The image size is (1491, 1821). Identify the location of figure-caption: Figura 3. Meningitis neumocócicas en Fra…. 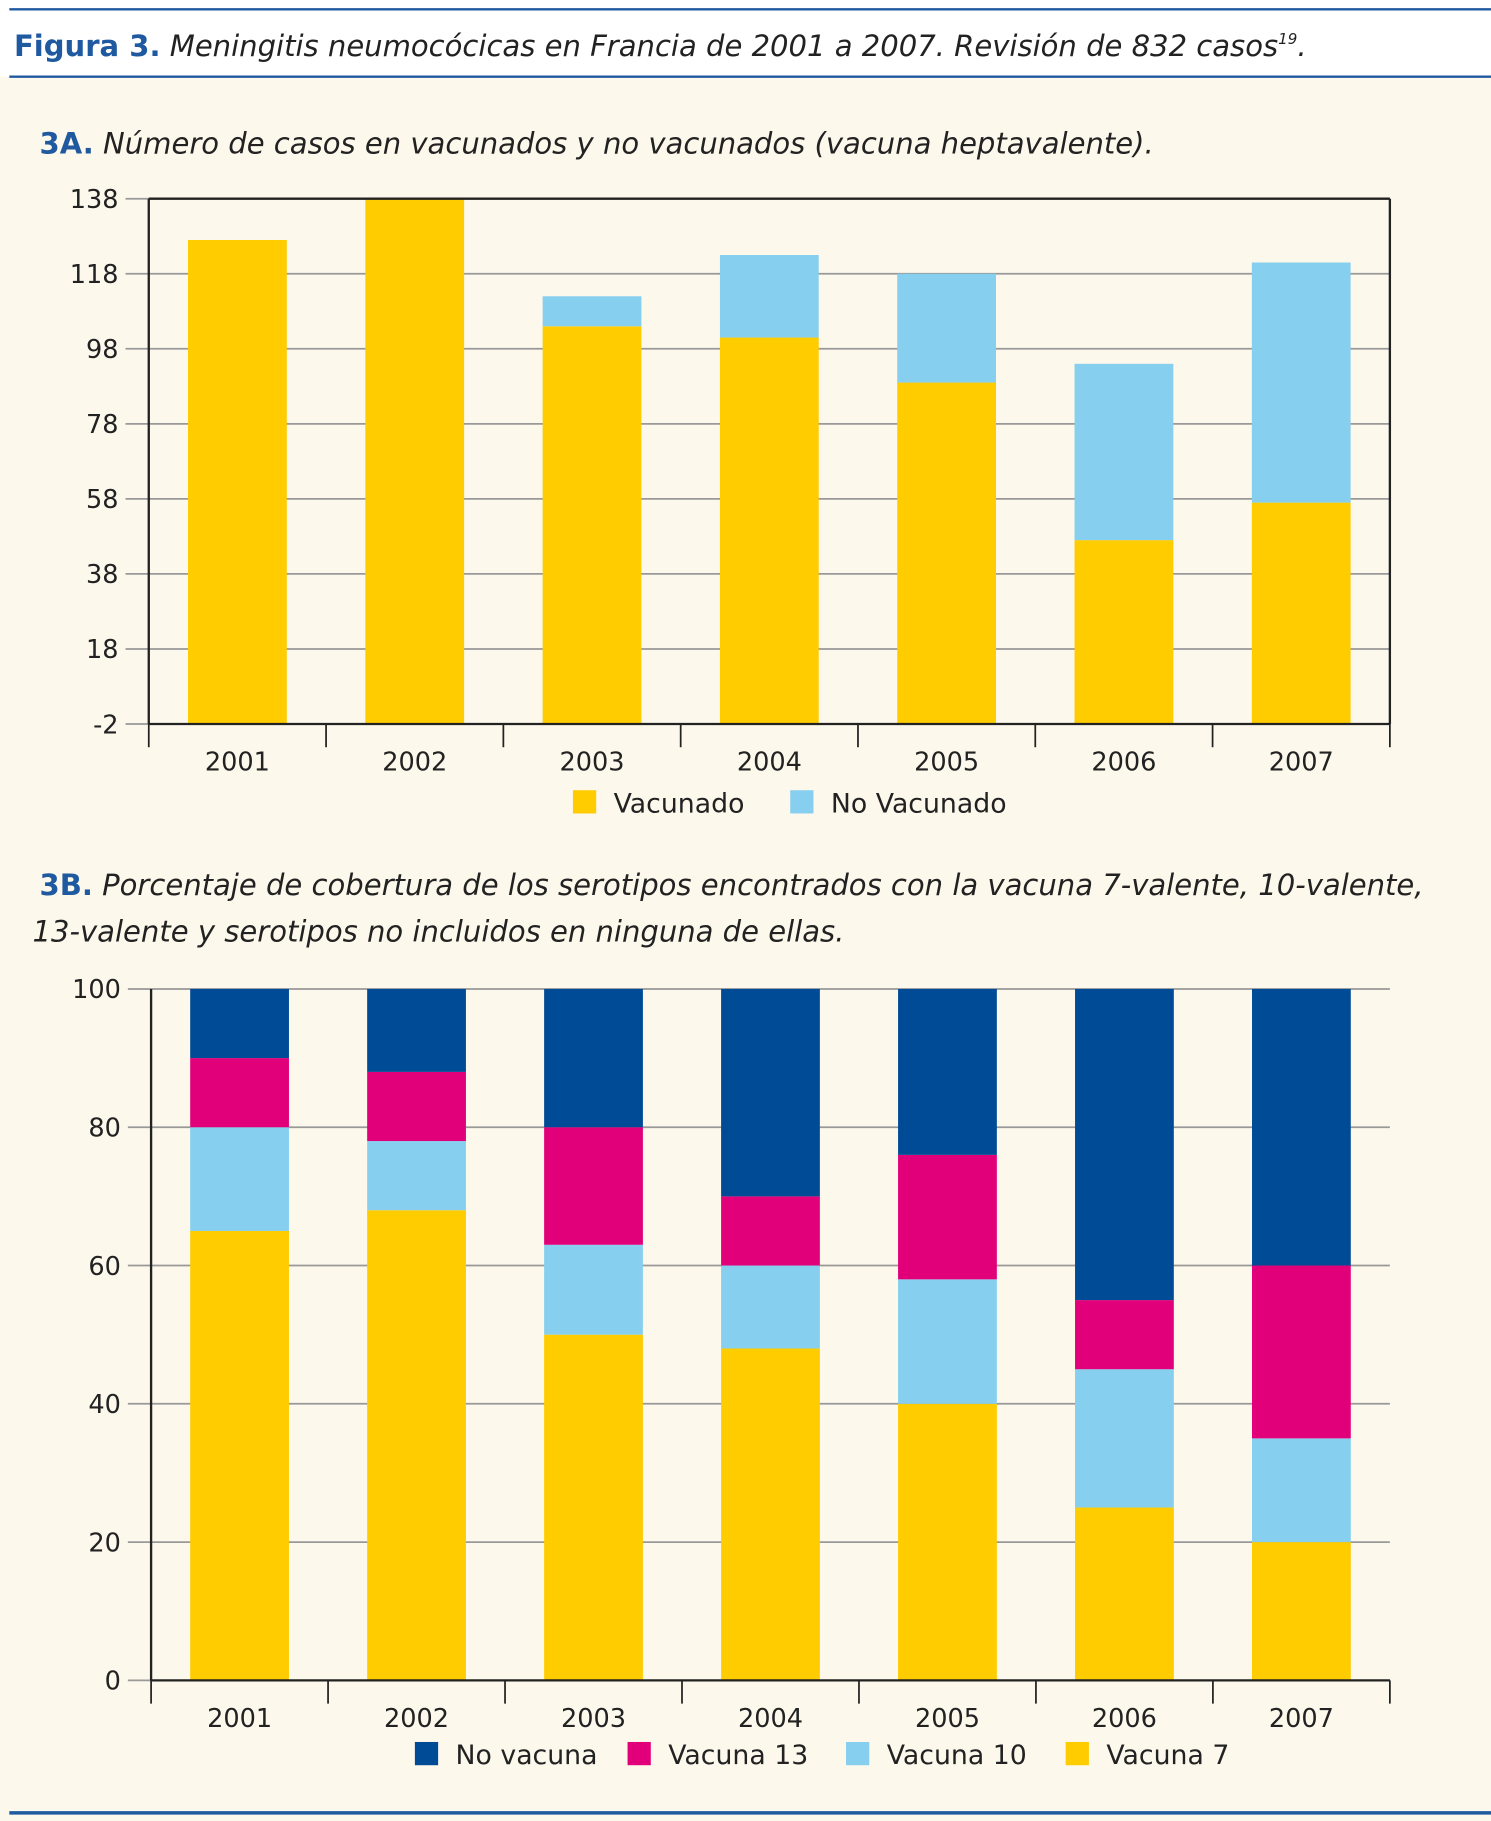
(660, 46).